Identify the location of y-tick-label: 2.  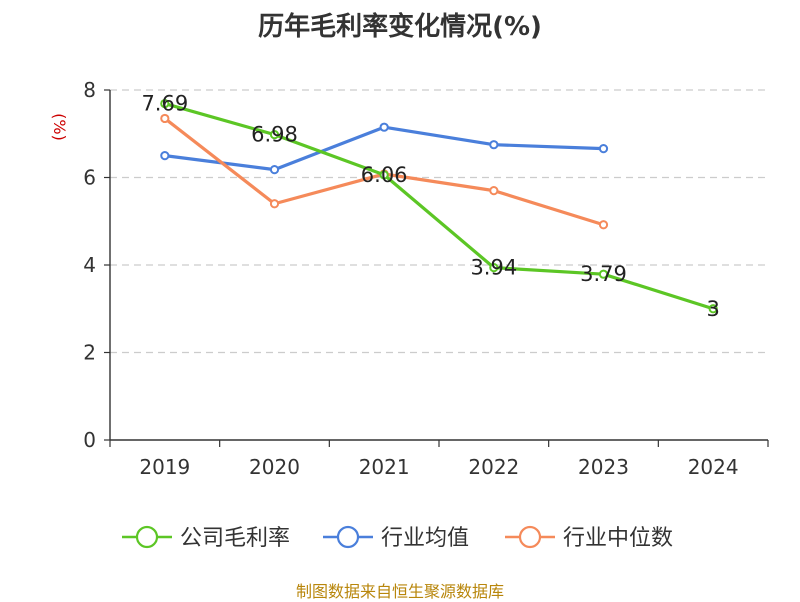
(89, 353).